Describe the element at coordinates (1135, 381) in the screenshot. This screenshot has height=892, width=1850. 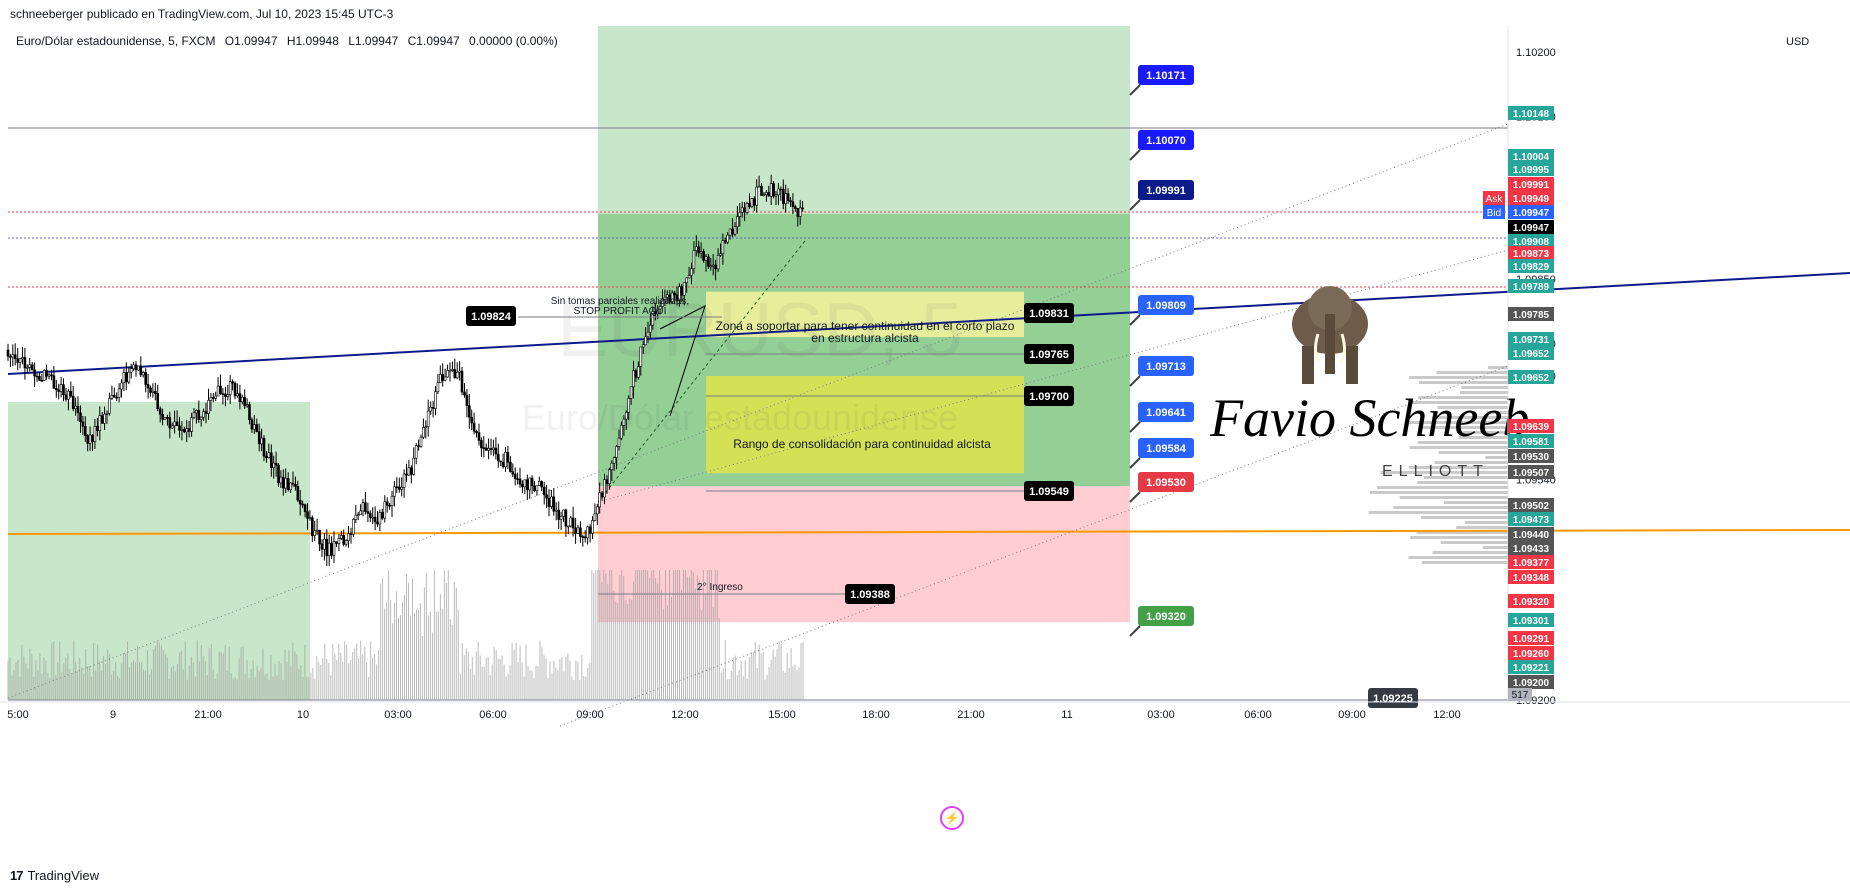
I see `target-pointer` at that location.